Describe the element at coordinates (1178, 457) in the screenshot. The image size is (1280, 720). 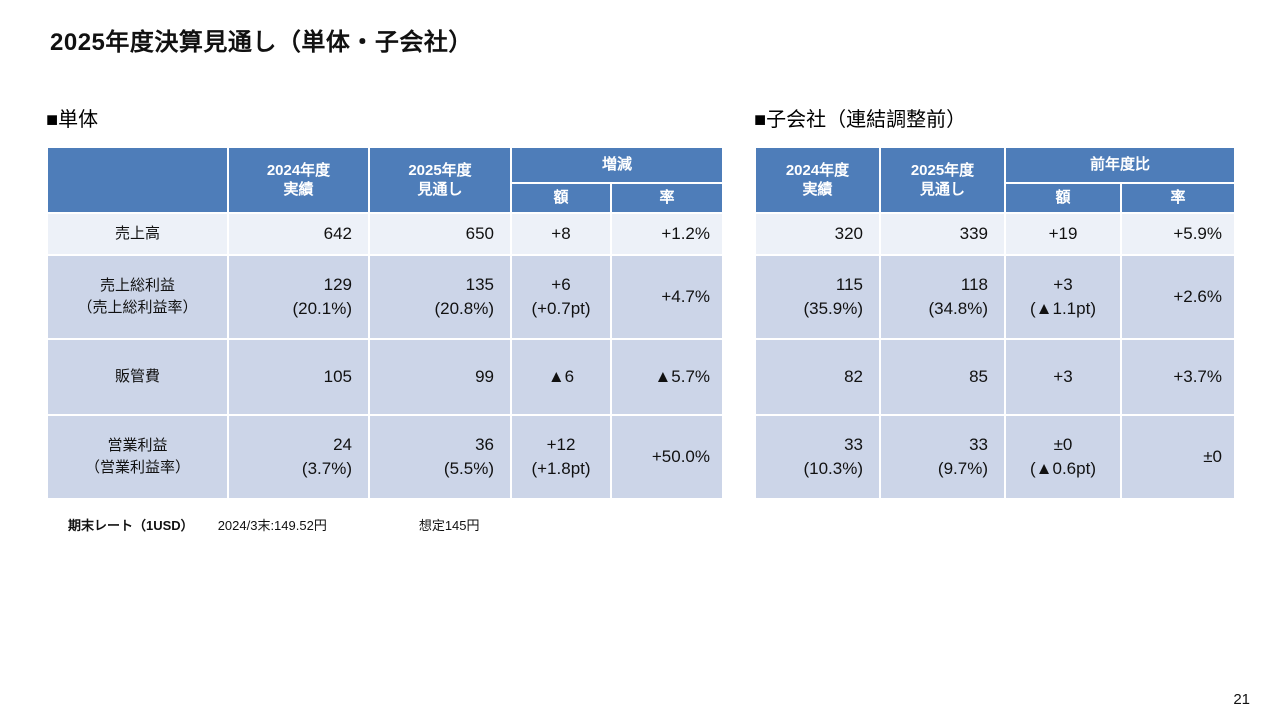
I see `cell-rate: ±0` at that location.